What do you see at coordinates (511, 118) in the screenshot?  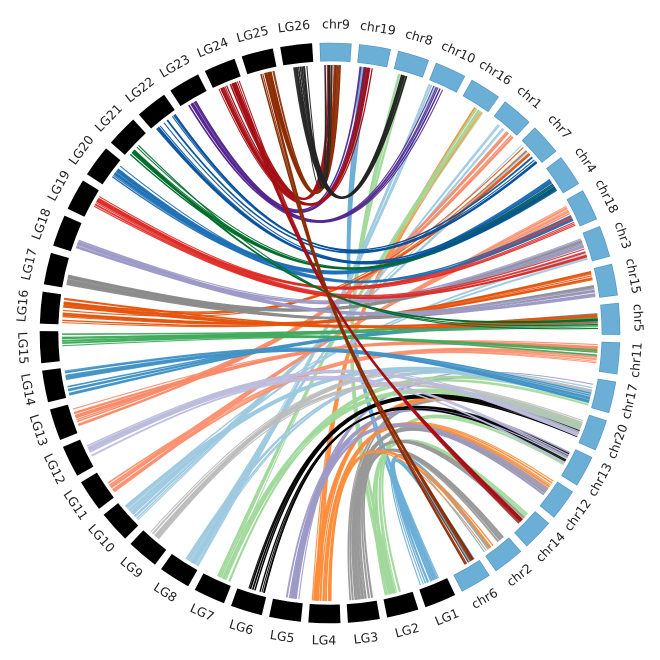 I see `chromosome-block-chr1` at bounding box center [511, 118].